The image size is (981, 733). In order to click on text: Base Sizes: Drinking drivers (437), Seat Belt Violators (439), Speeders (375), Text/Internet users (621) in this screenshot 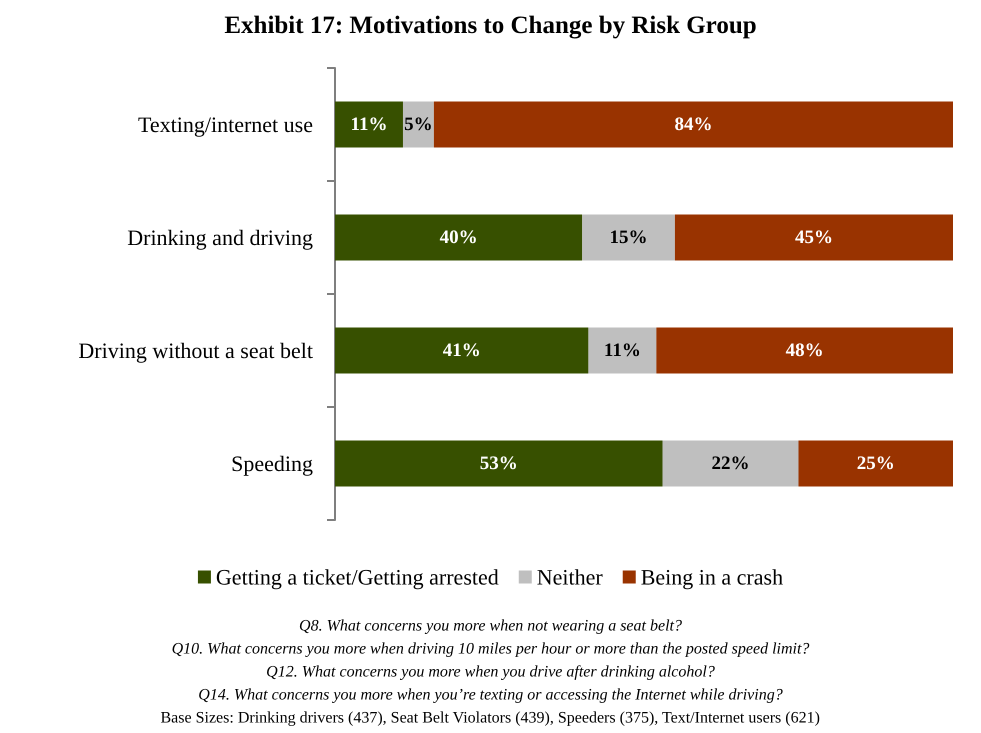, I will do `click(490, 718)`.